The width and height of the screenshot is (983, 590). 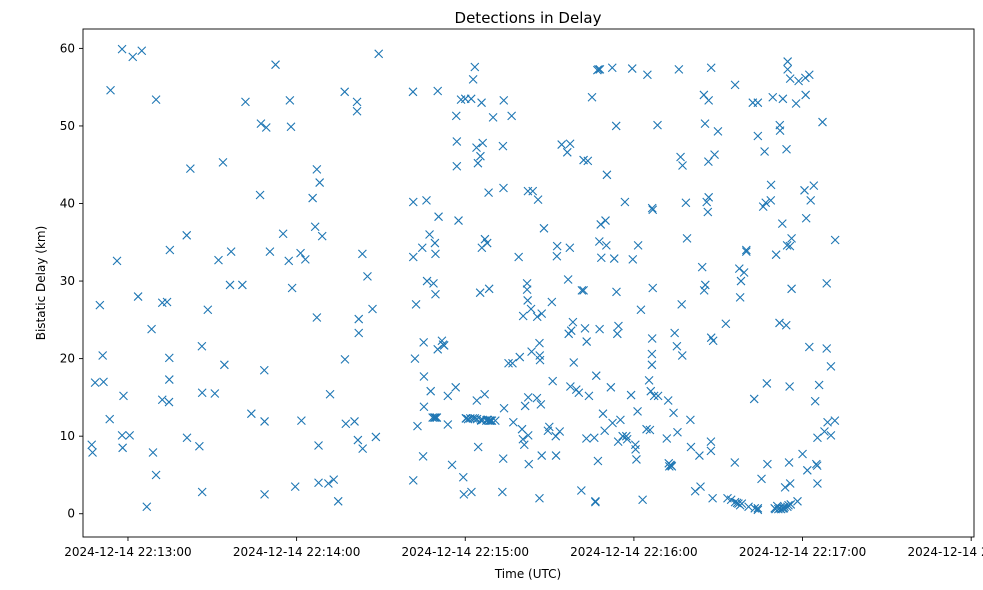 What do you see at coordinates (127, 552) in the screenshot?
I see `x-tick-label-0: 2024-12-14 22:13:00` at bounding box center [127, 552].